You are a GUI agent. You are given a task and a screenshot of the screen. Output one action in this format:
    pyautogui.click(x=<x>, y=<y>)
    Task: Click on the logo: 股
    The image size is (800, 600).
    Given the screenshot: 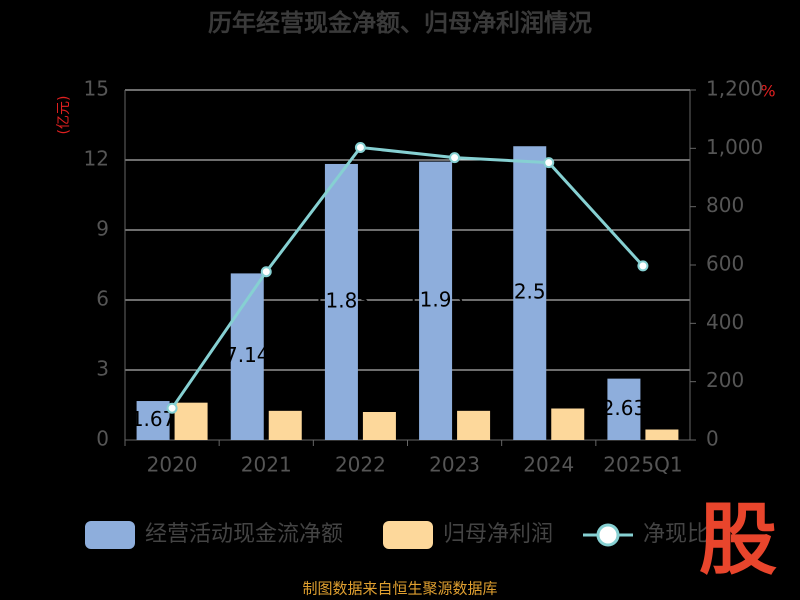 What is the action you would take?
    pyautogui.click(x=738, y=540)
    